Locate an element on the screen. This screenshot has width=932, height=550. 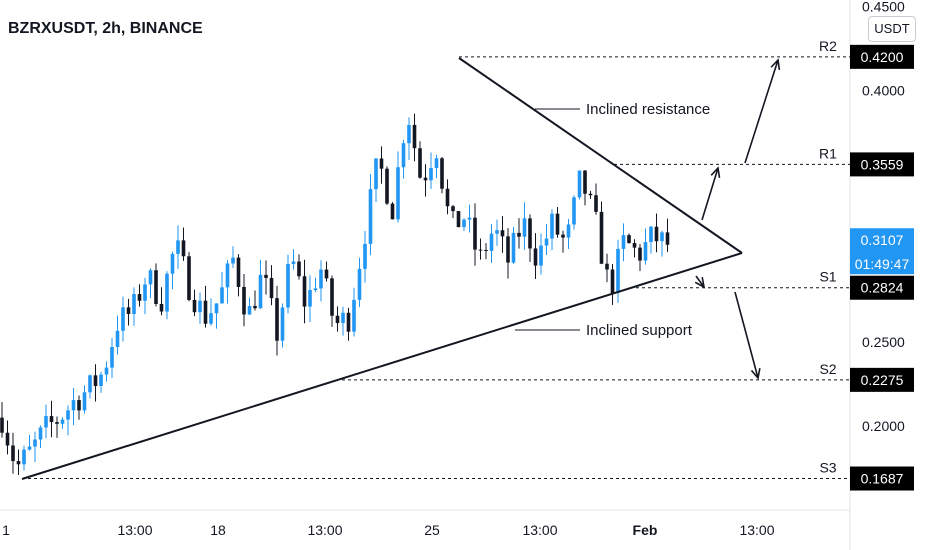
level-label-s1: S1 is located at coordinates (827, 277).